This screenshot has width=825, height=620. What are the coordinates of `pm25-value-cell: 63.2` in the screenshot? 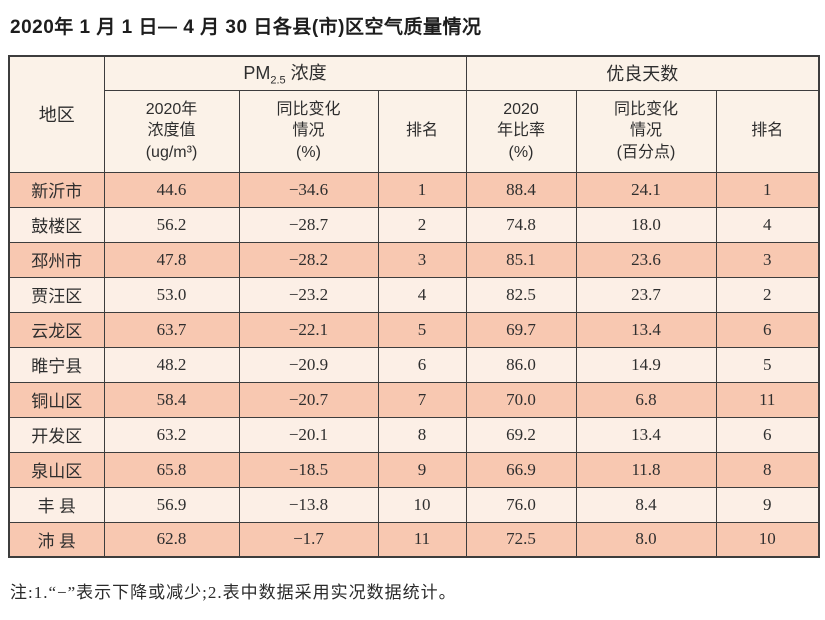 It's located at (171, 434).